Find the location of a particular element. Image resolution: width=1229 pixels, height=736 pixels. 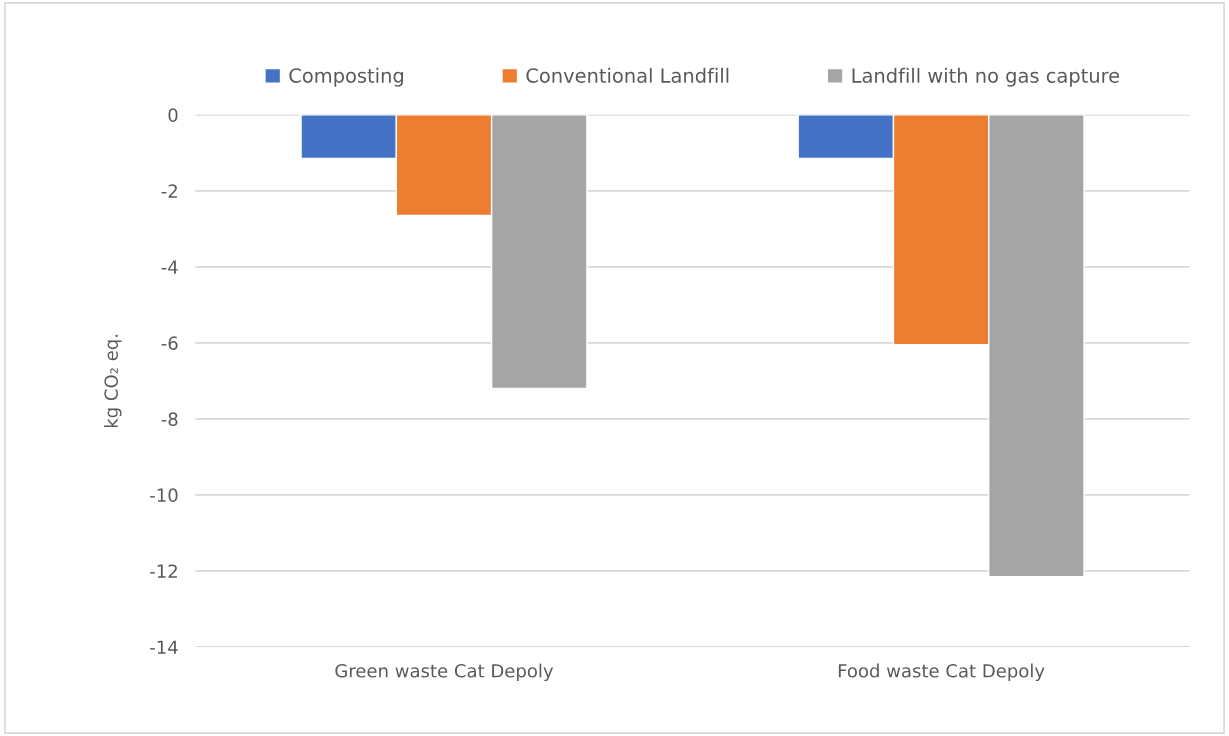

x-tick-label: Green waste Cat Depoly is located at coordinates (444, 672).